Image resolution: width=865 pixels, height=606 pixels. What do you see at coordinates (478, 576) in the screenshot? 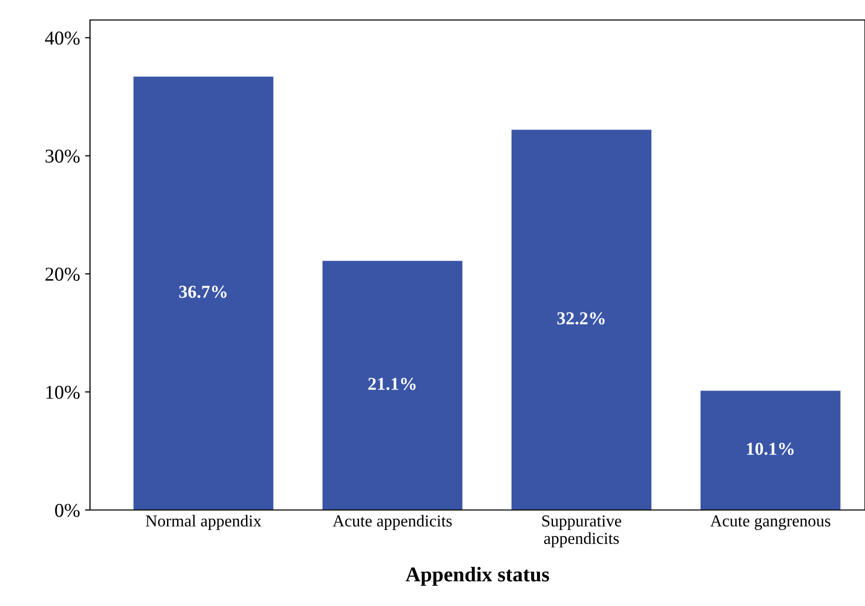
I see `x-axis-title: Appendix status` at bounding box center [478, 576].